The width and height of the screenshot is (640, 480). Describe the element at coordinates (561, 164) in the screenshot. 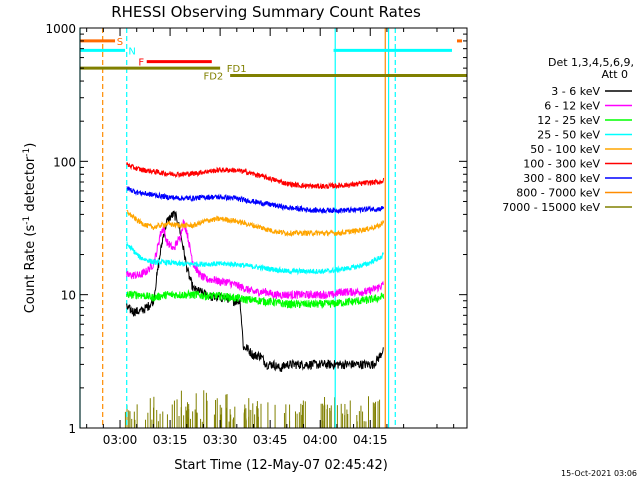

I see `legend-entry-label: 100 - 300 keV` at that location.